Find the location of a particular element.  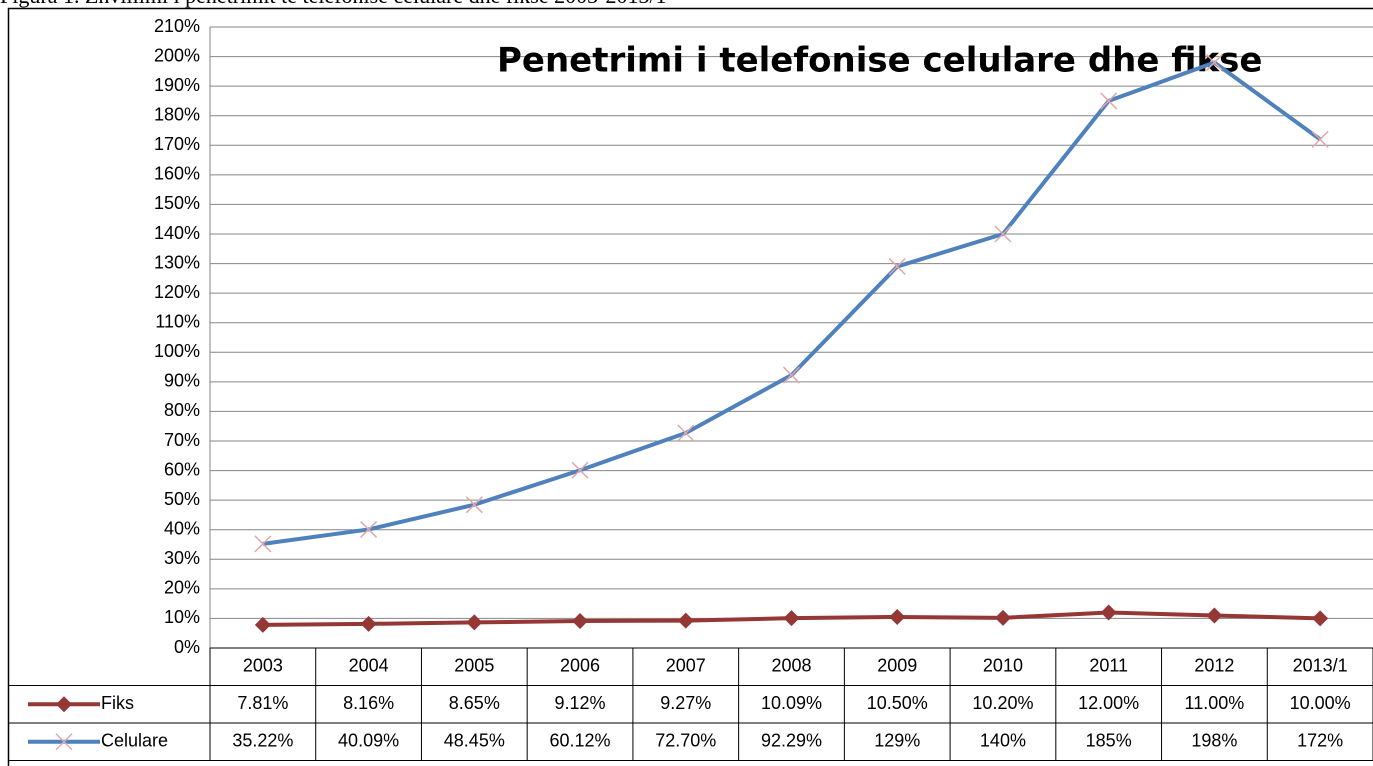

data-label: 140% is located at coordinates (1003, 741).